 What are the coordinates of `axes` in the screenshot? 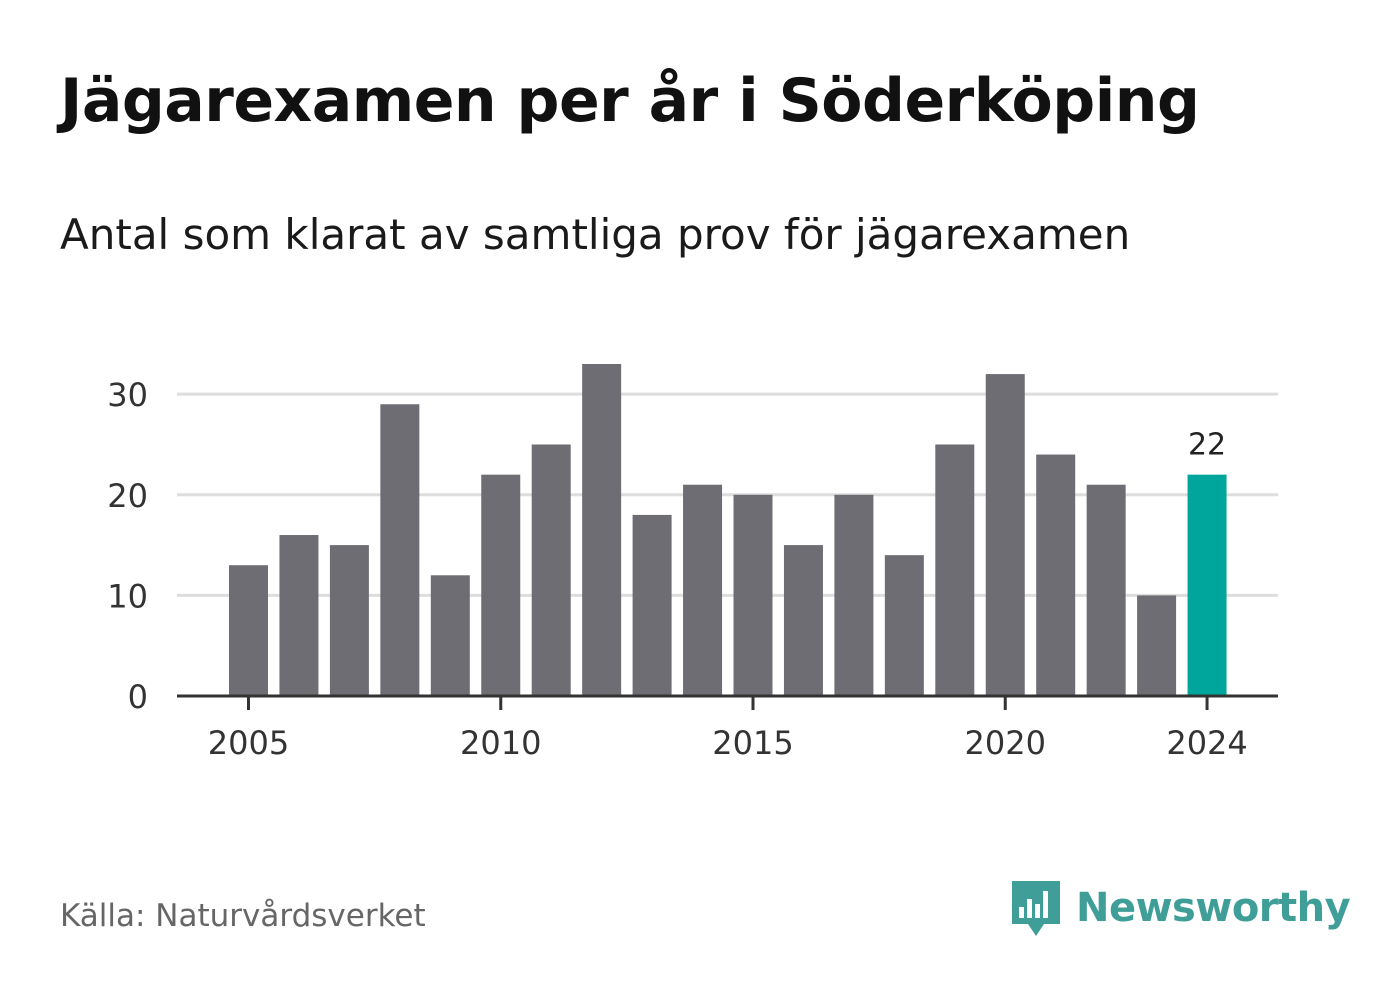 It's located at (727, 702).